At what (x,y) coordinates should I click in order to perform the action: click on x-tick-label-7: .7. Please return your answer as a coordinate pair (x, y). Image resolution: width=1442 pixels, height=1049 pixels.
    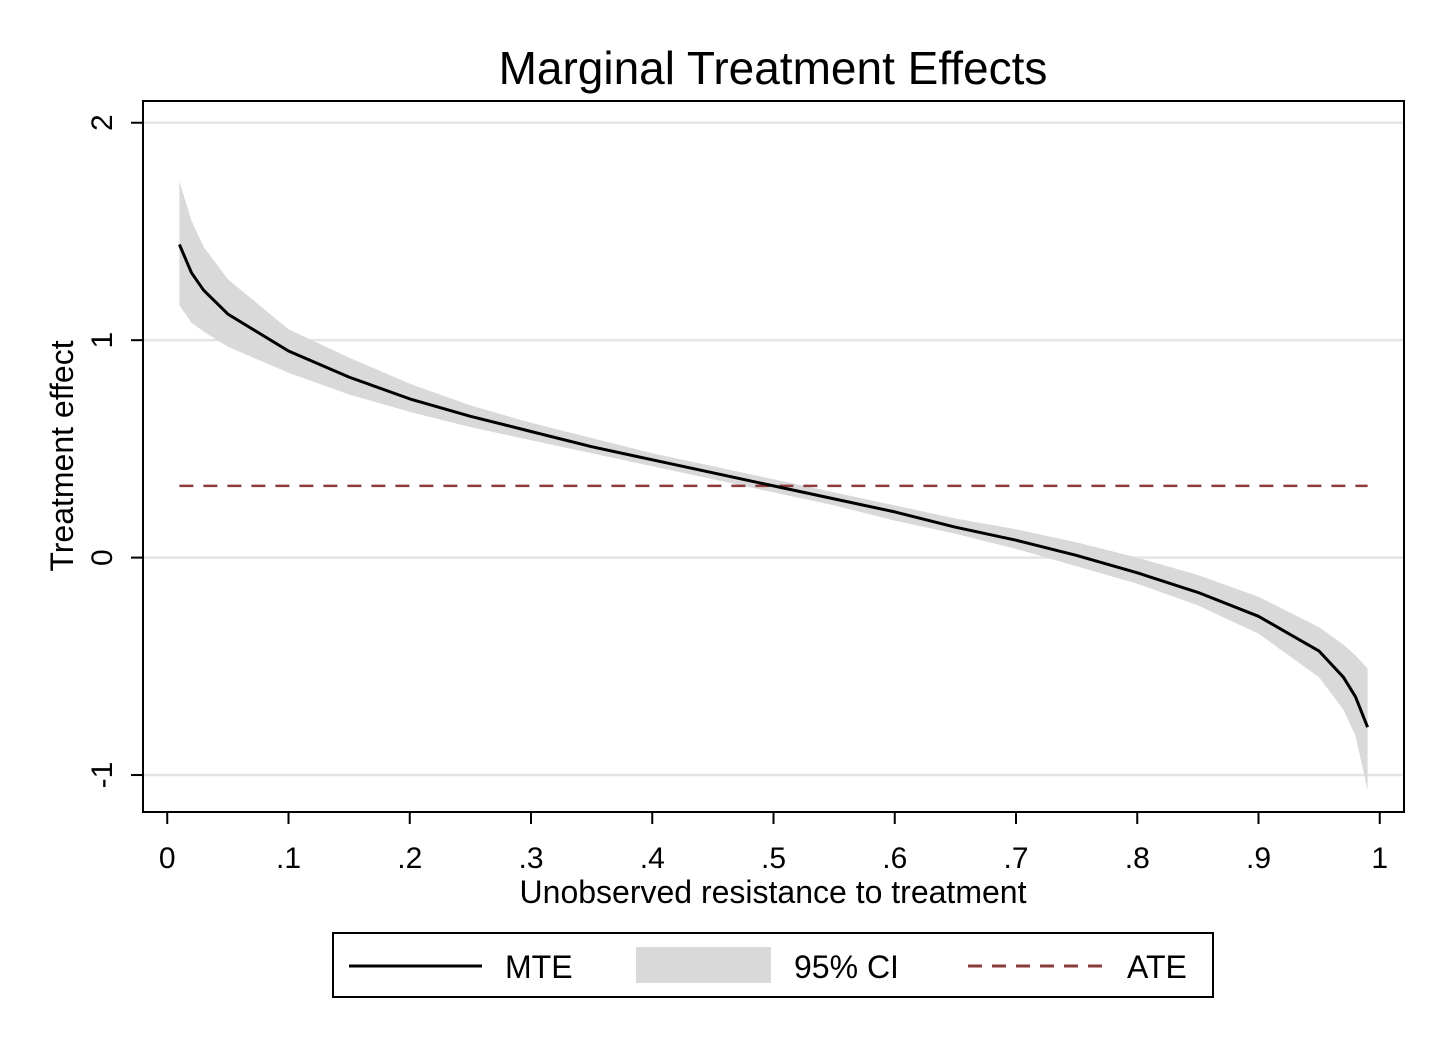
    Looking at the image, I should click on (1015, 858).